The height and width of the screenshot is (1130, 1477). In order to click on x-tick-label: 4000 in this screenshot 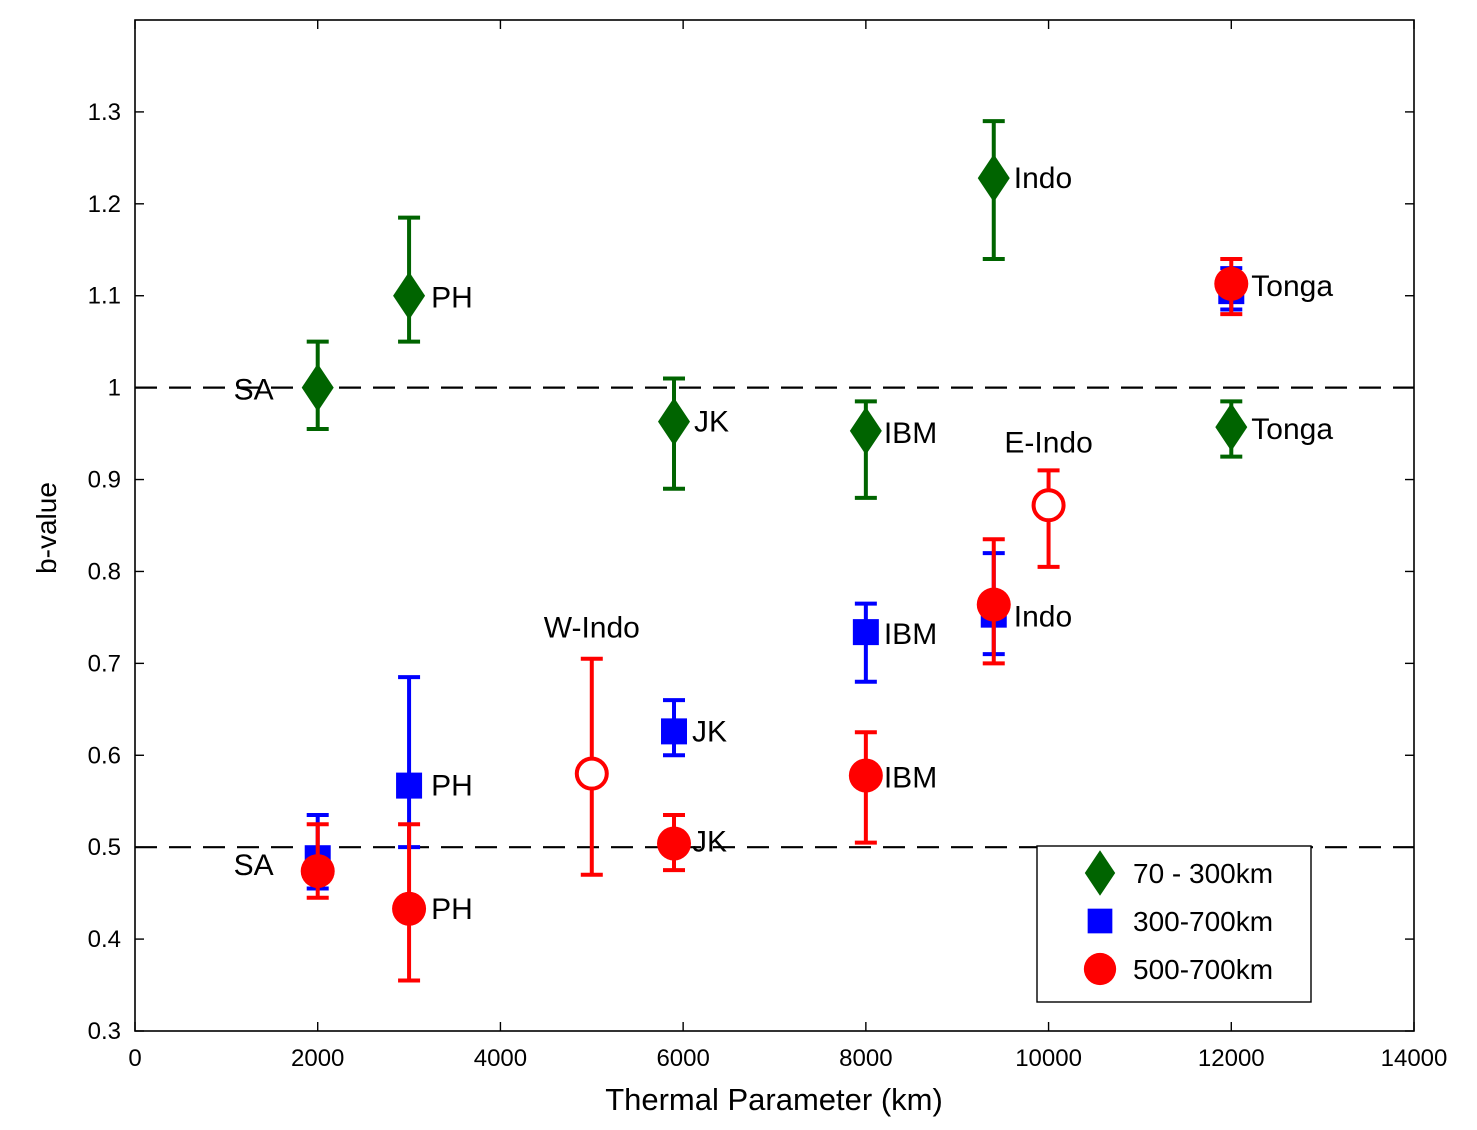, I will do `click(500, 1058)`.